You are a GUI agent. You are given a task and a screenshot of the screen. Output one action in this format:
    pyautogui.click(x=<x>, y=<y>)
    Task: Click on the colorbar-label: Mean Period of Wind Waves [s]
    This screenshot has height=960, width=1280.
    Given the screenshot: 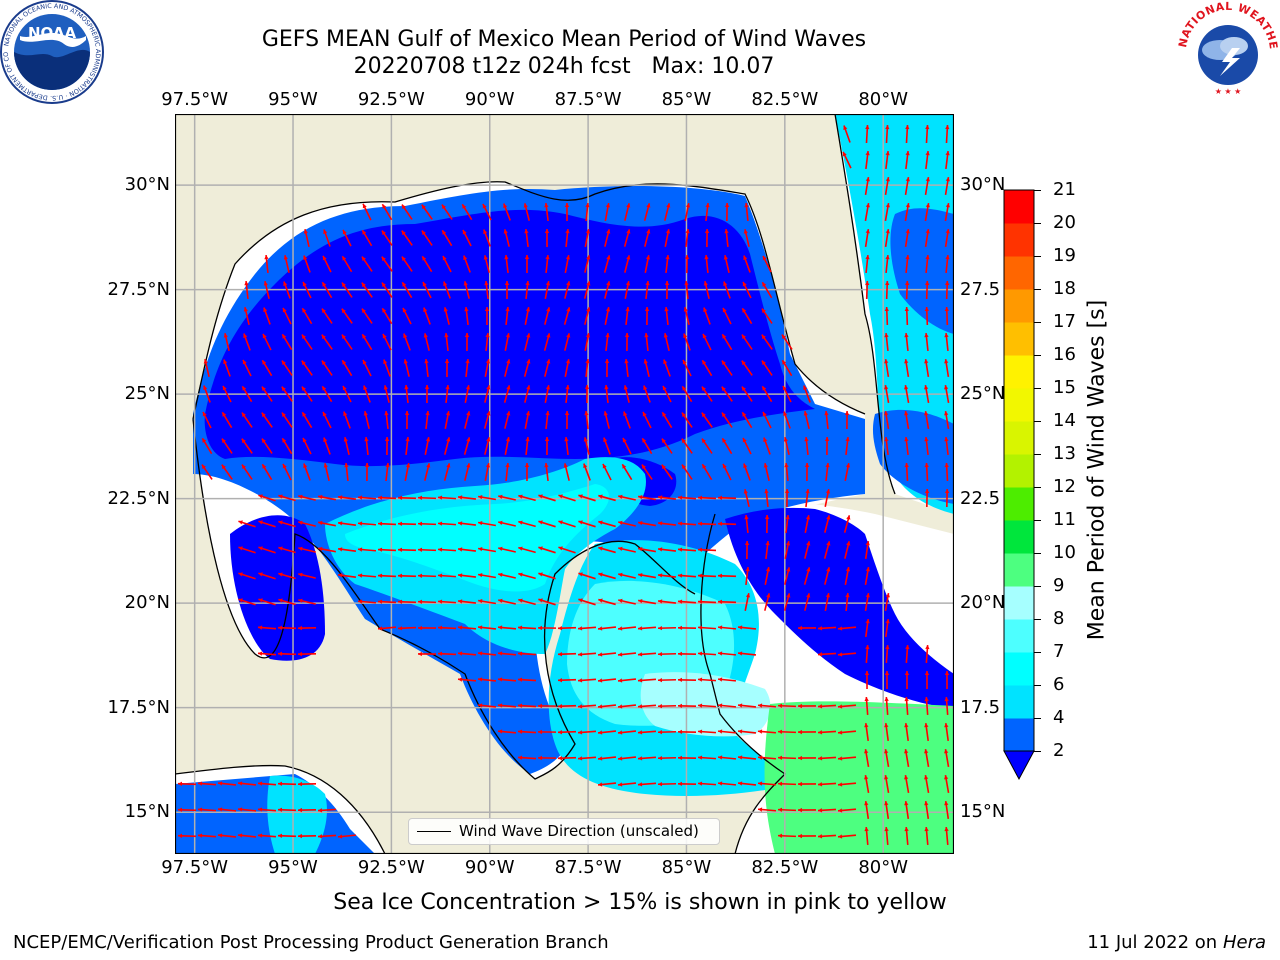 What is the action you would take?
    pyautogui.click(x=1097, y=470)
    